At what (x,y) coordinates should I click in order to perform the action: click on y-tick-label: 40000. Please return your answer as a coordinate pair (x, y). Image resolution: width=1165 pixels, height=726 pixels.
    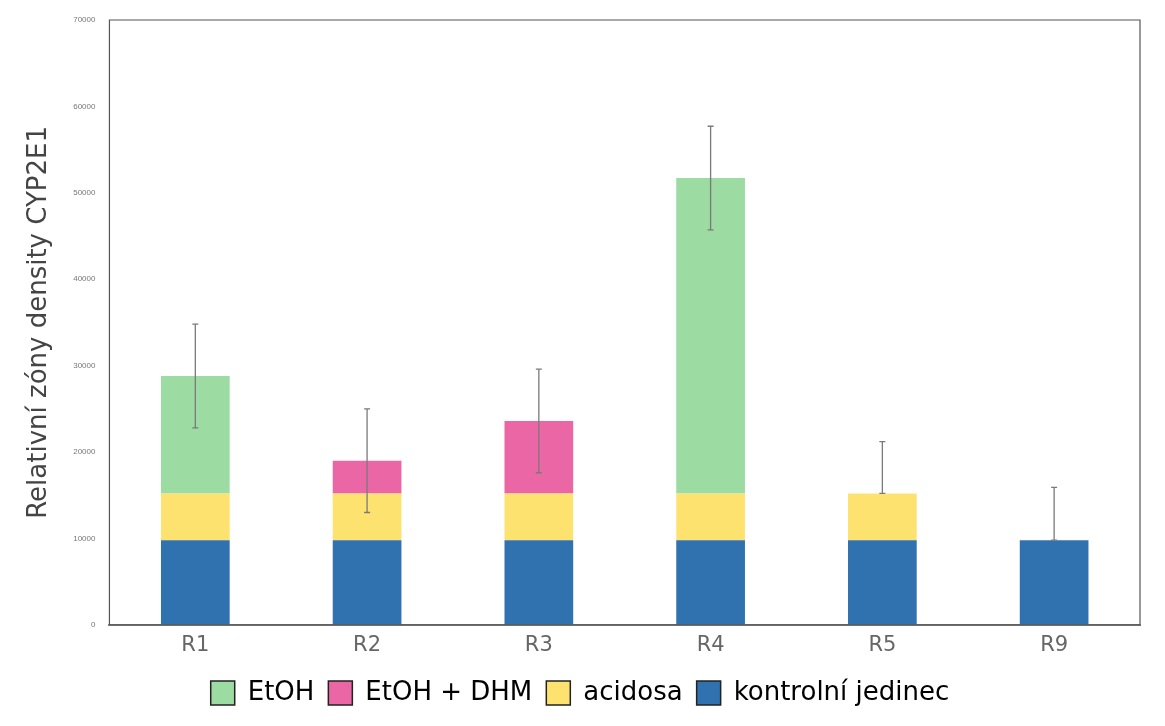
    Looking at the image, I should click on (84, 279).